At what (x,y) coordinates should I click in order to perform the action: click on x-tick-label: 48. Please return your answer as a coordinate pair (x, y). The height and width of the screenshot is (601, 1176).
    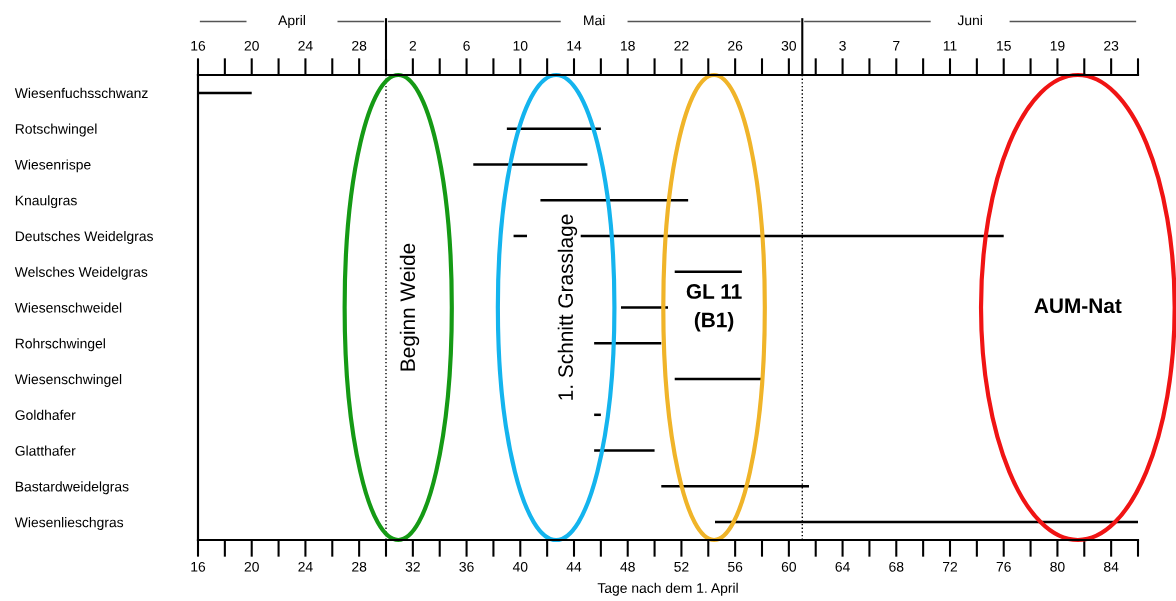
    Looking at the image, I should click on (627, 566).